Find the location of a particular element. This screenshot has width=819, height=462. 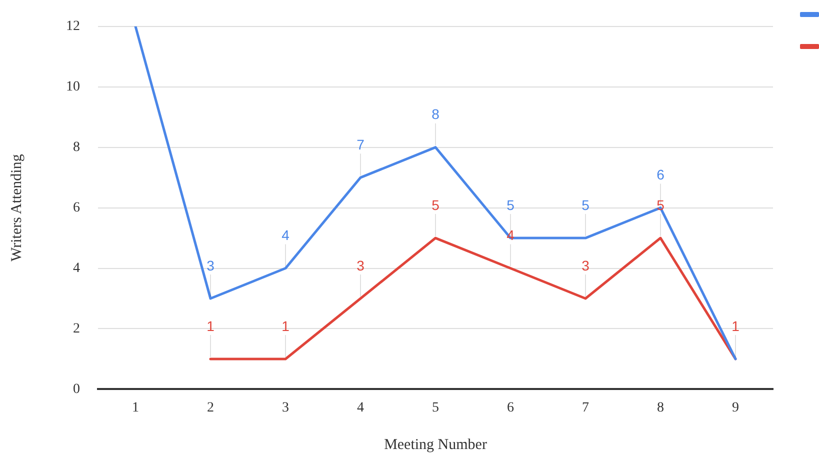

x-axis-title: Meeting Number is located at coordinates (435, 444).